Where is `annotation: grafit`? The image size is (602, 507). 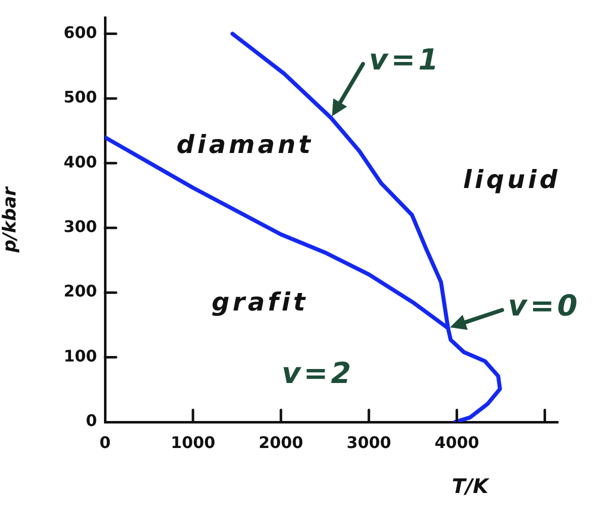 annotation: grafit is located at coordinates (260, 301).